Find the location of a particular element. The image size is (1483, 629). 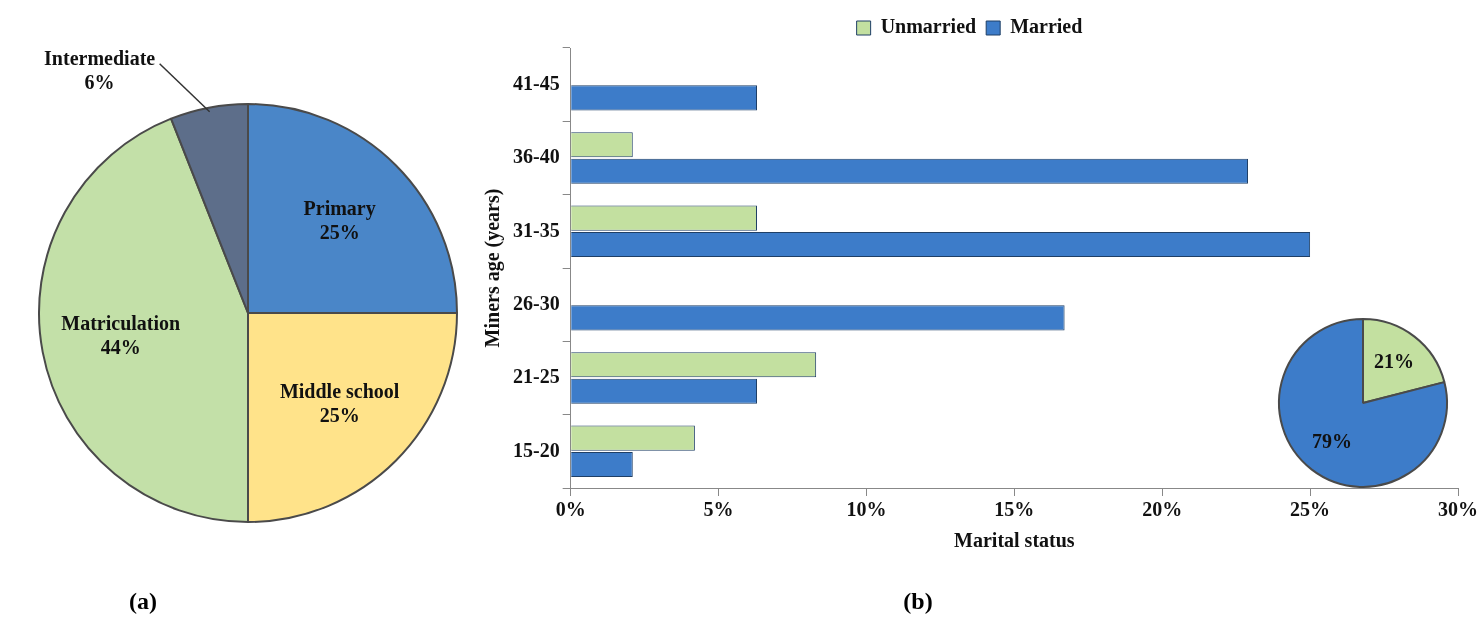

x-tick-label: 30% is located at coordinates (1458, 509).